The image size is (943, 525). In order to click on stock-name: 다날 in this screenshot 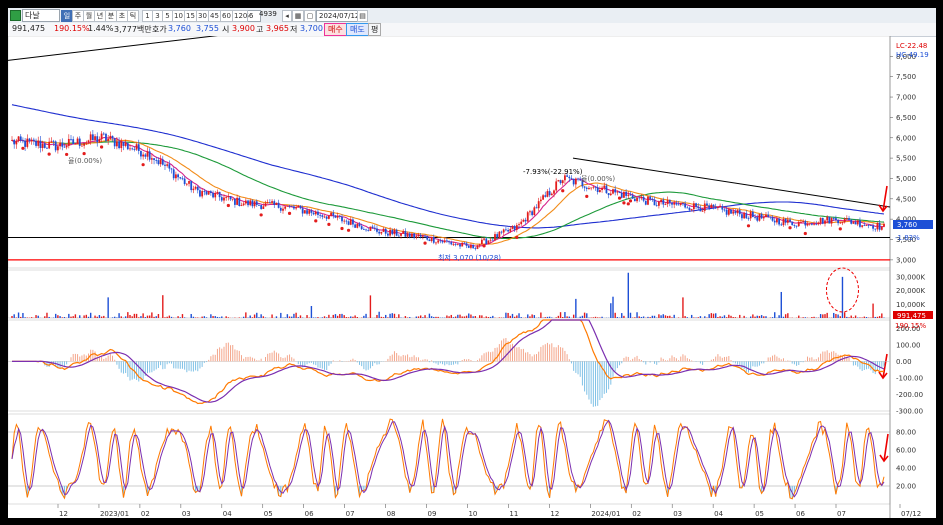, I will do `click(41, 15)`.